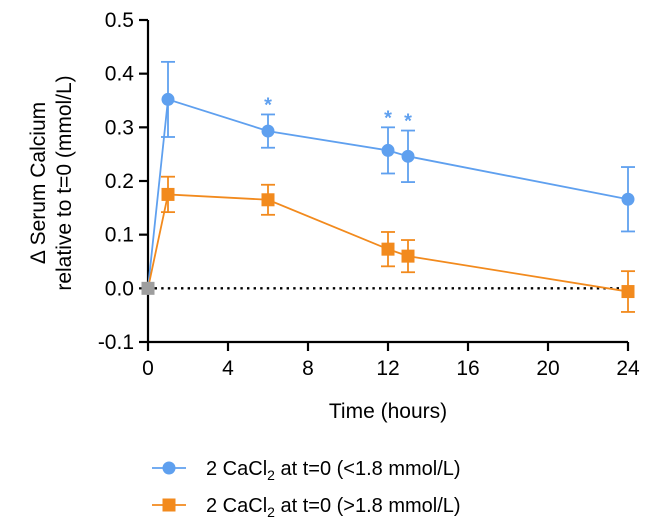  Describe the element at coordinates (119, 127) in the screenshot. I see `y-tick-label: 0.3` at that location.